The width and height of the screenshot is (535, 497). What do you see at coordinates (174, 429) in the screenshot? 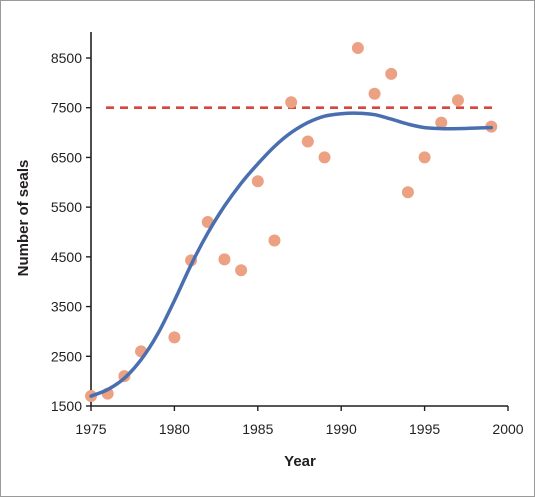
I see `x-tick-label: 1980` at bounding box center [174, 429].